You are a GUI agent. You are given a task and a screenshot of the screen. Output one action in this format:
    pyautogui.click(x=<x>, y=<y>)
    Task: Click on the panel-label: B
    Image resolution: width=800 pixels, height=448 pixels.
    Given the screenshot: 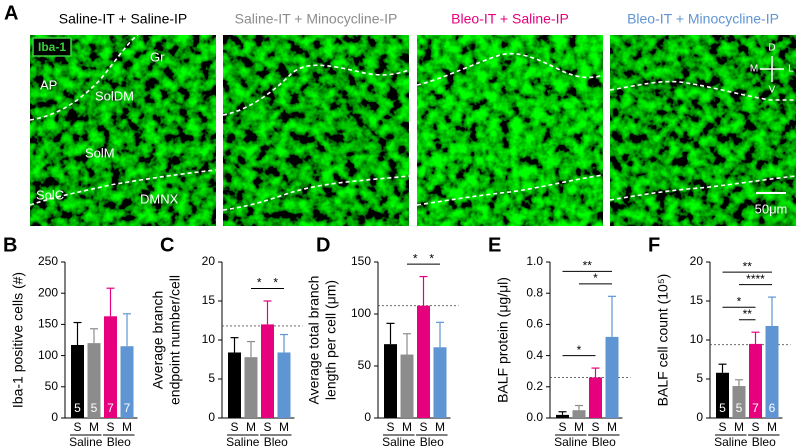 What is the action you would take?
    pyautogui.click(x=10, y=245)
    